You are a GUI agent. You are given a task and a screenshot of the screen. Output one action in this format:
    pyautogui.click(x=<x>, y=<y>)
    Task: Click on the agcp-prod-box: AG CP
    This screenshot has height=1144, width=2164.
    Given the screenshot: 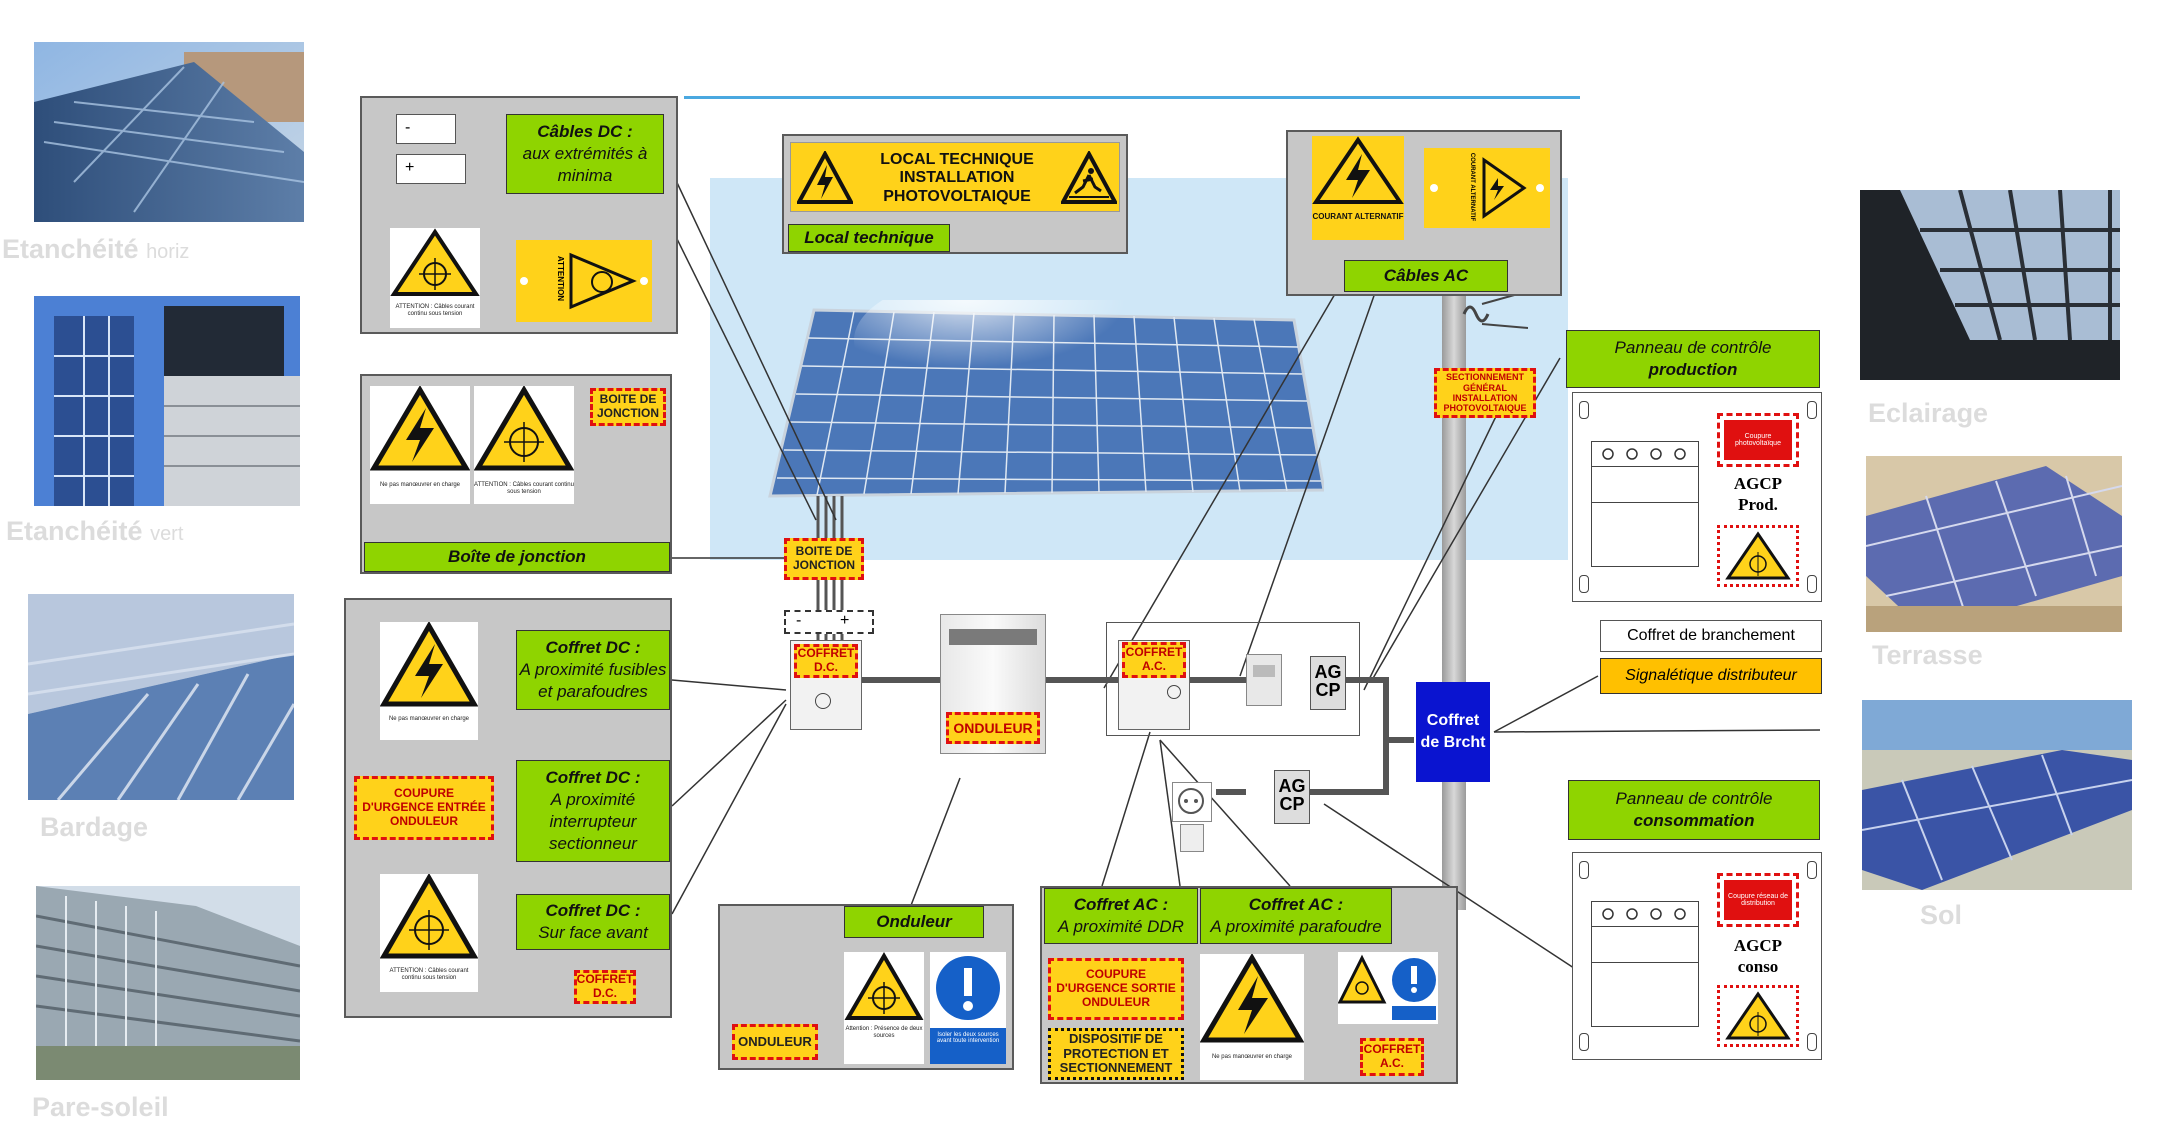 What is the action you would take?
    pyautogui.click(x=1328, y=683)
    